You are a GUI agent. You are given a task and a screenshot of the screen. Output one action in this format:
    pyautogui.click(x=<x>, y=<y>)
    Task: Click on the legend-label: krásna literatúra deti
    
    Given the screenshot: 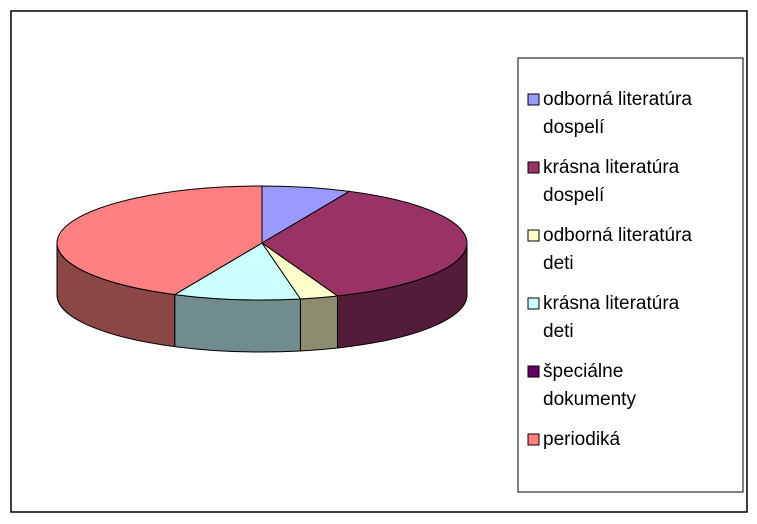 What is the action you would take?
    pyautogui.click(x=611, y=317)
    